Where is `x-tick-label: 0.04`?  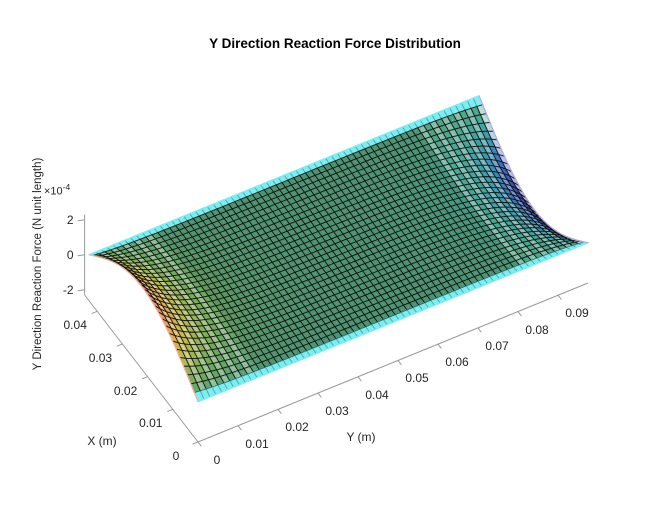
x-tick-label: 0.04 is located at coordinates (75, 325).